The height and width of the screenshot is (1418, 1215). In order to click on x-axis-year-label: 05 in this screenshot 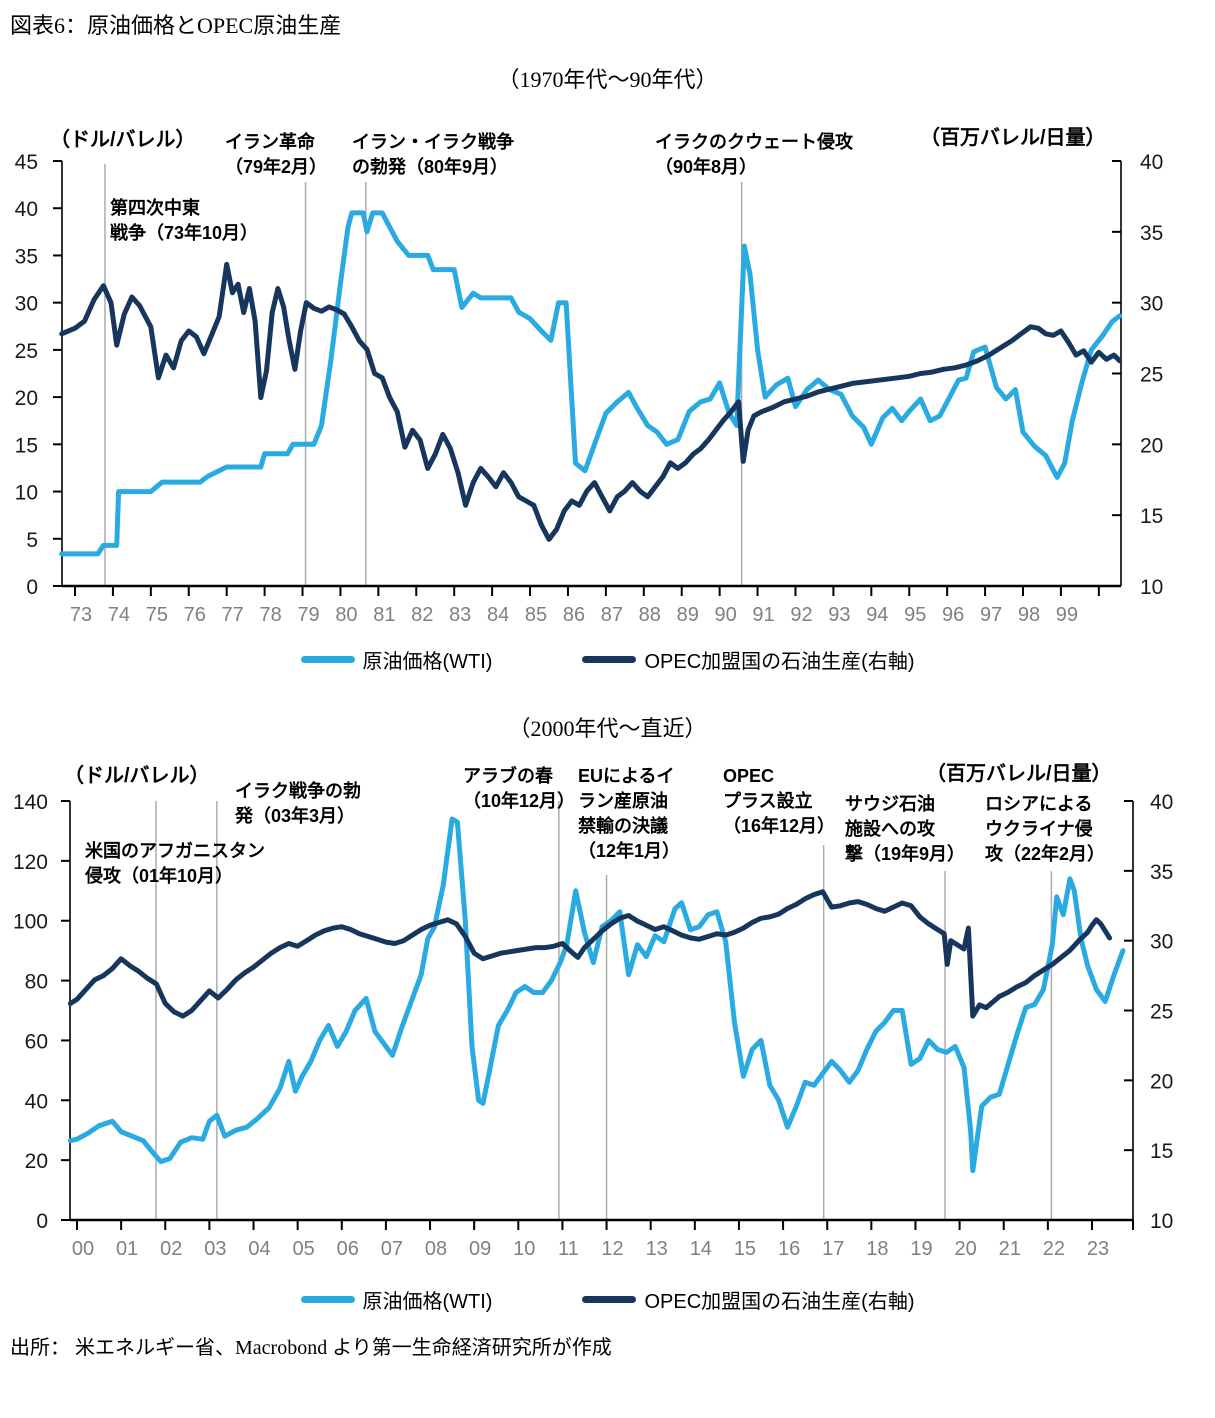, I will do `click(304, 1249)`.